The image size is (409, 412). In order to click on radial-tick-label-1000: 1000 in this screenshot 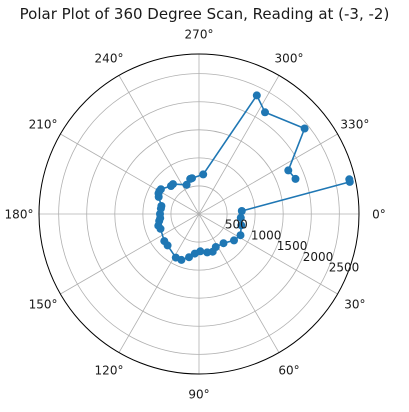, I will do `click(266, 236)`.